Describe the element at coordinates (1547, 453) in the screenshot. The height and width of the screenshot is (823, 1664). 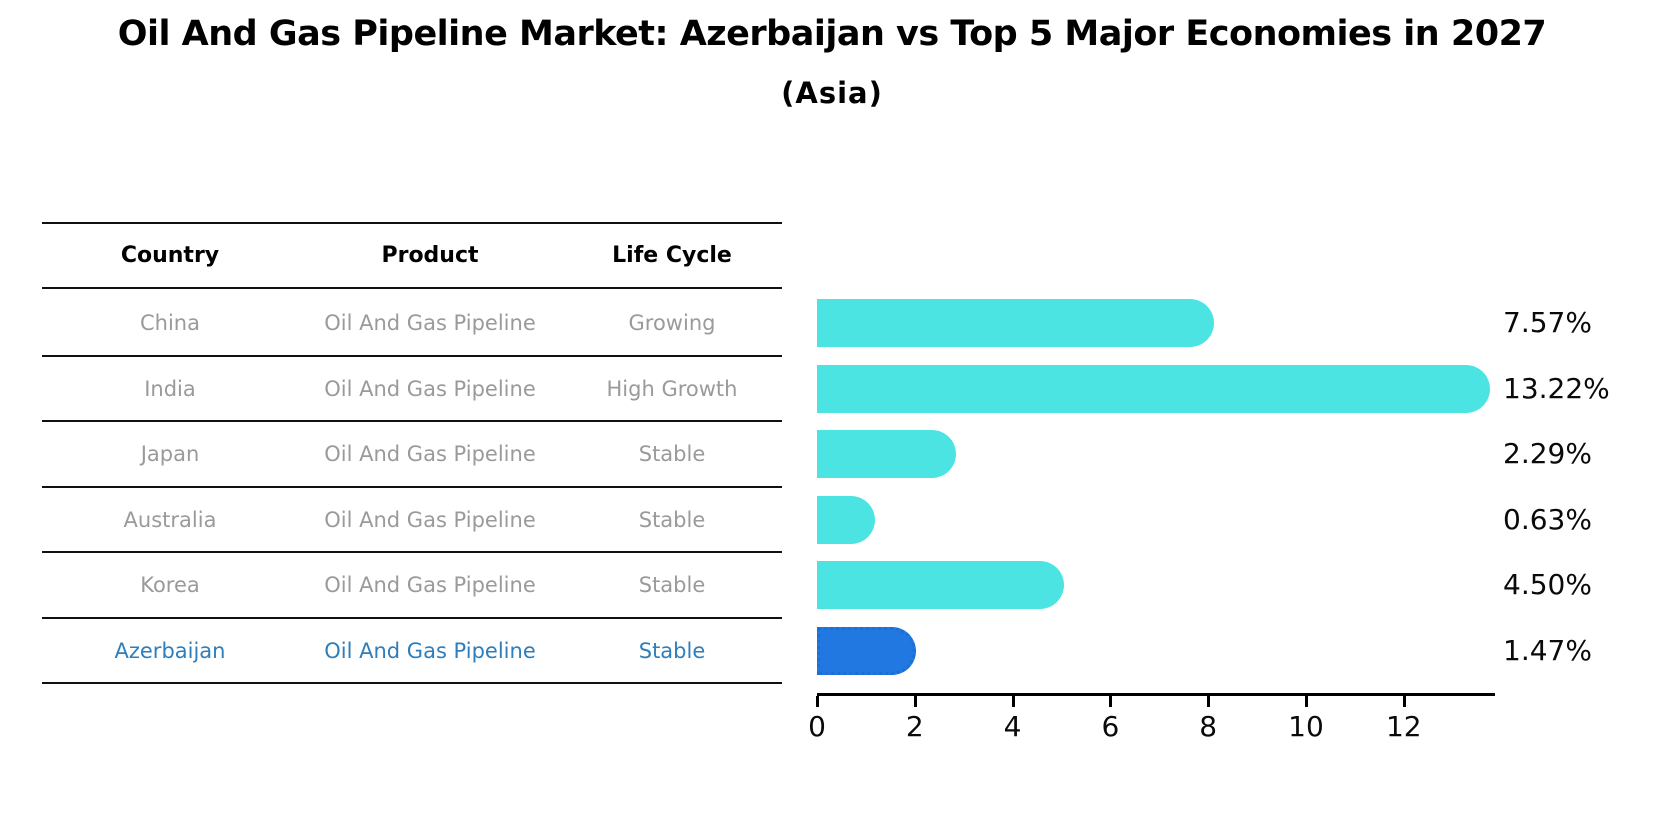
I see `value-label: 2.29%` at that location.